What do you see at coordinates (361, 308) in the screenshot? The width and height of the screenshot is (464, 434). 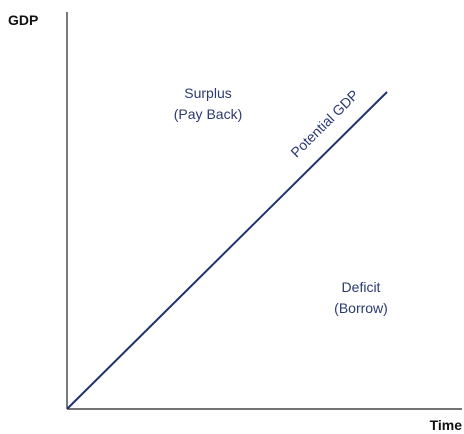 I see `region-label: (Borrow)` at bounding box center [361, 308].